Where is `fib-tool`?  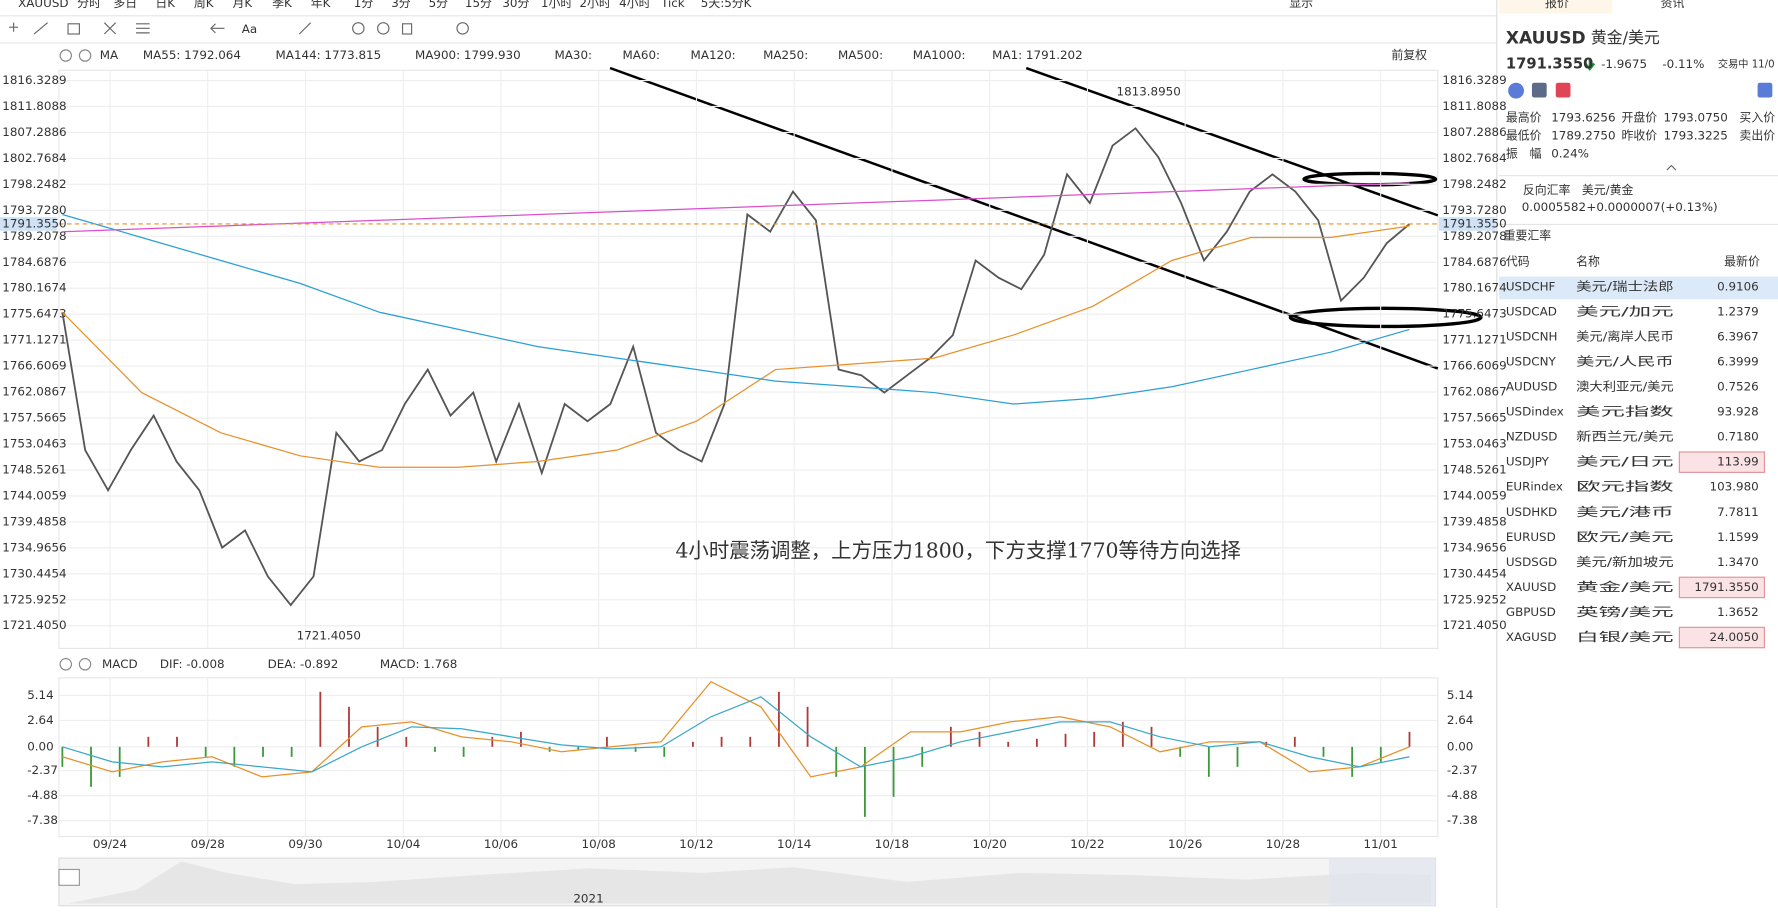
fib-tool is located at coordinates (110, 28).